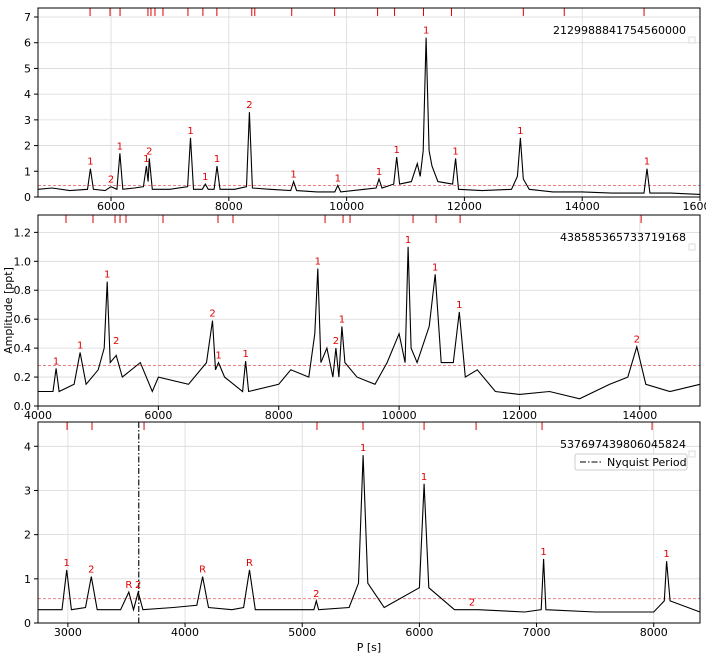 This screenshot has height=656, width=706. I want to click on legend-label: 2129988841754560000, so click(619, 30).